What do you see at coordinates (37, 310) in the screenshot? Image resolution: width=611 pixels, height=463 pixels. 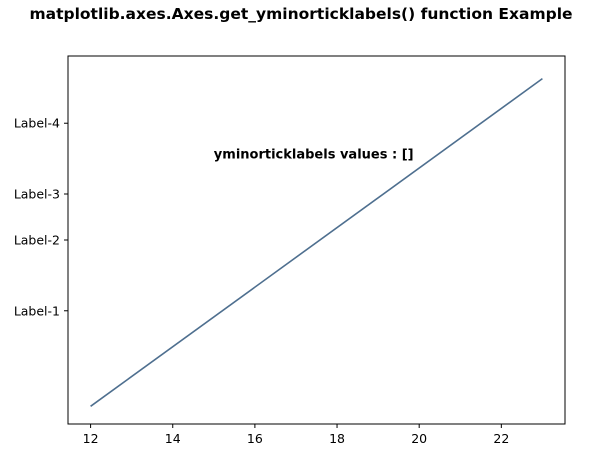 I see `y-tick-label: Label-1` at bounding box center [37, 310].